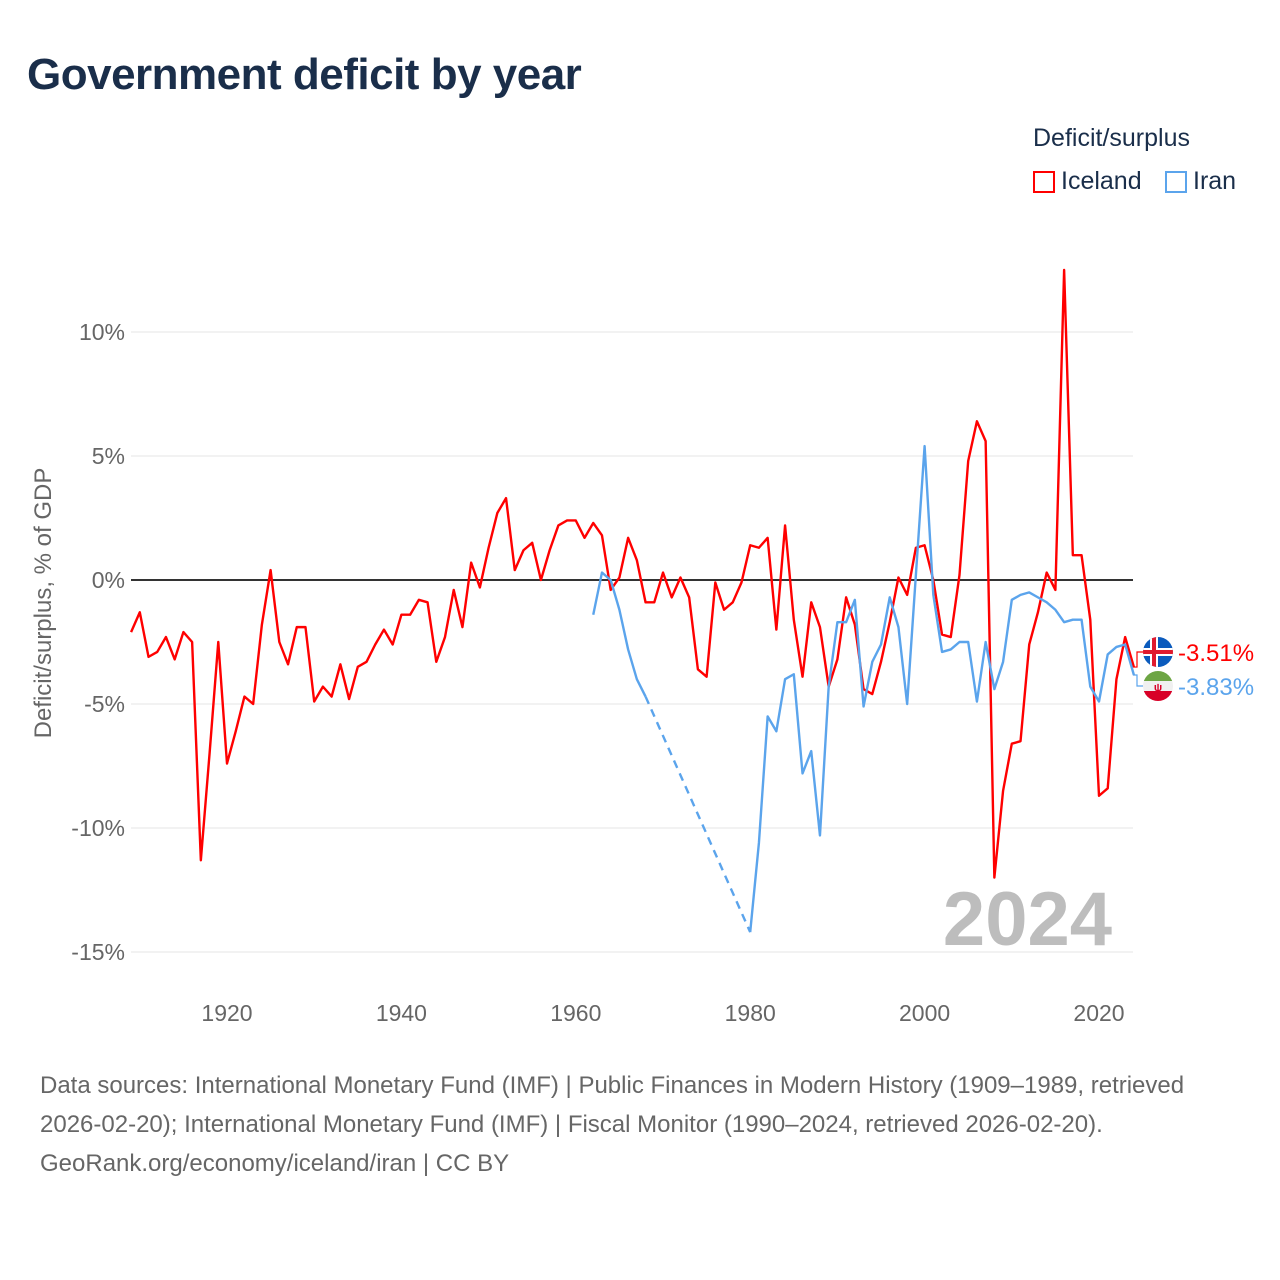 The image size is (1280, 1280). What do you see at coordinates (1111, 138) in the screenshot?
I see `legend-title: Deficit/surplus` at bounding box center [1111, 138].